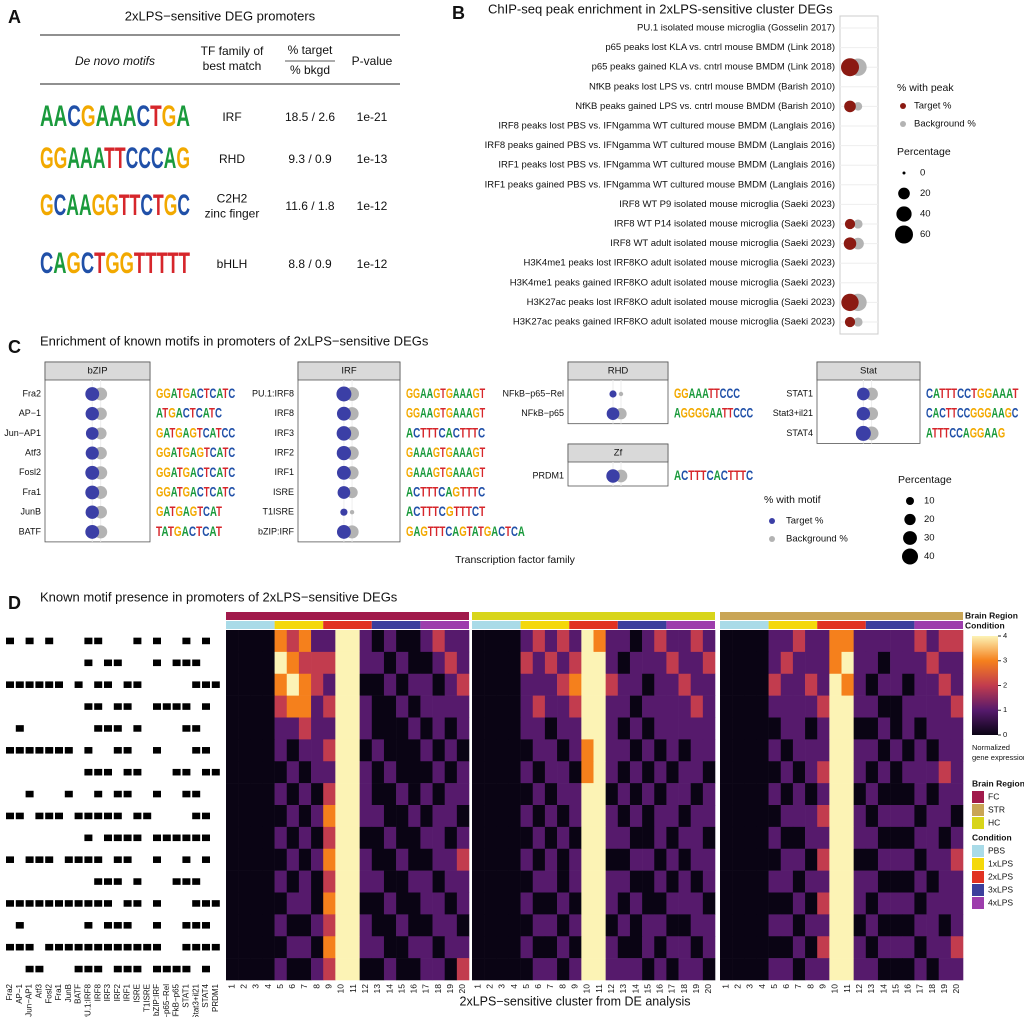 The image size is (1024, 1022). Describe the element at coordinates (166, 1000) in the screenshot. I see `motif-label: NFkB−p65−Rel` at that location.